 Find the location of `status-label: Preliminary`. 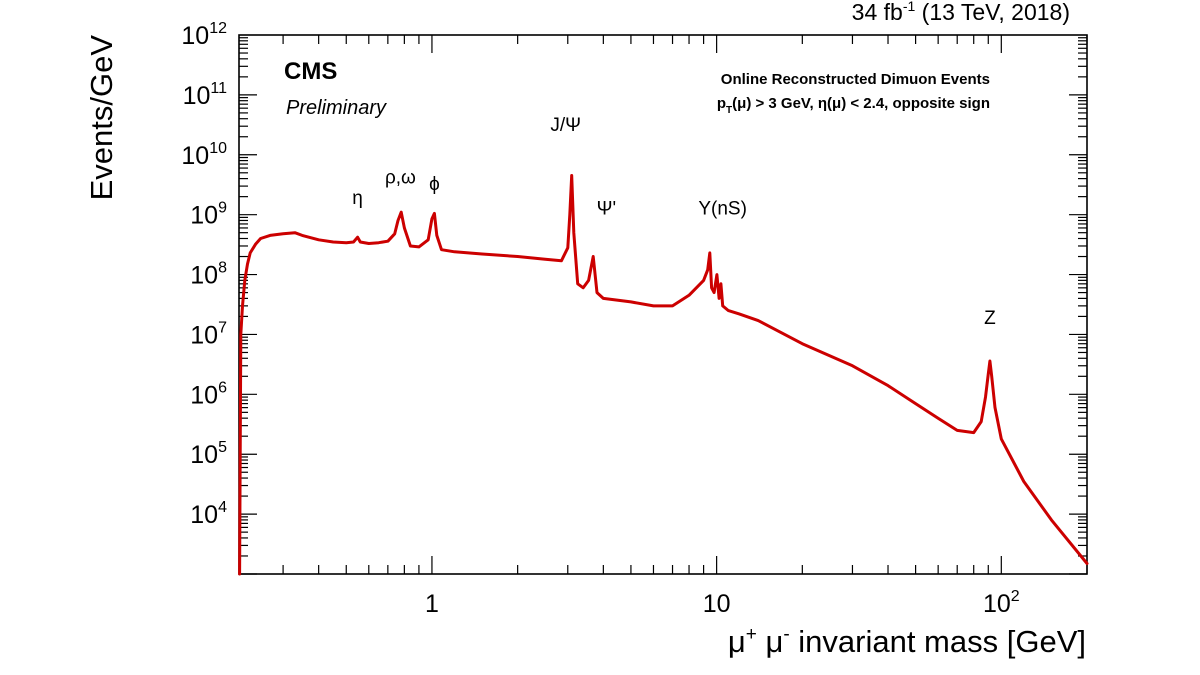

status-label: Preliminary is located at coordinates (336, 108).